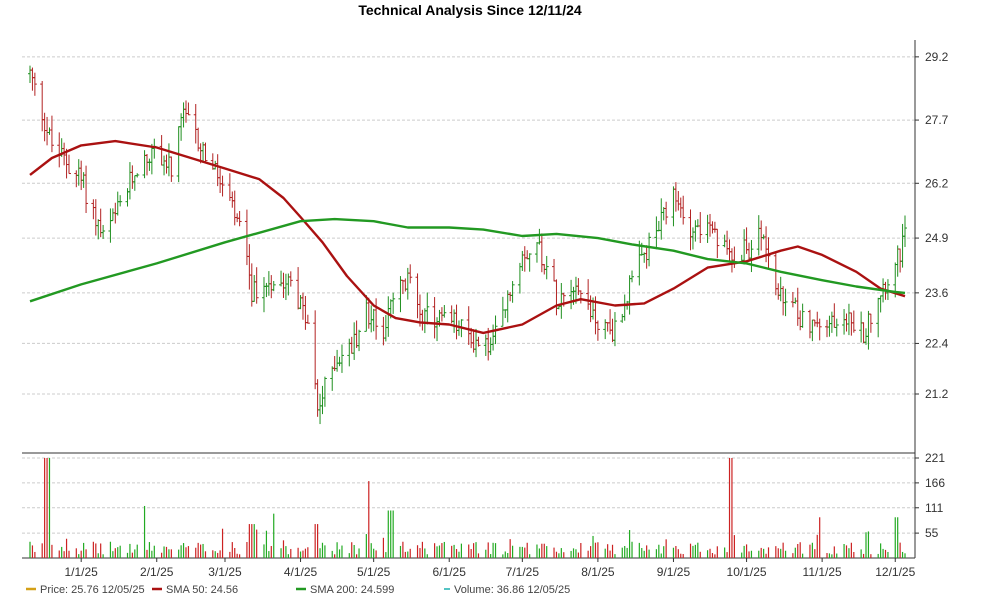  I want to click on x-tick-label: 5/1/25, so click(374, 572).